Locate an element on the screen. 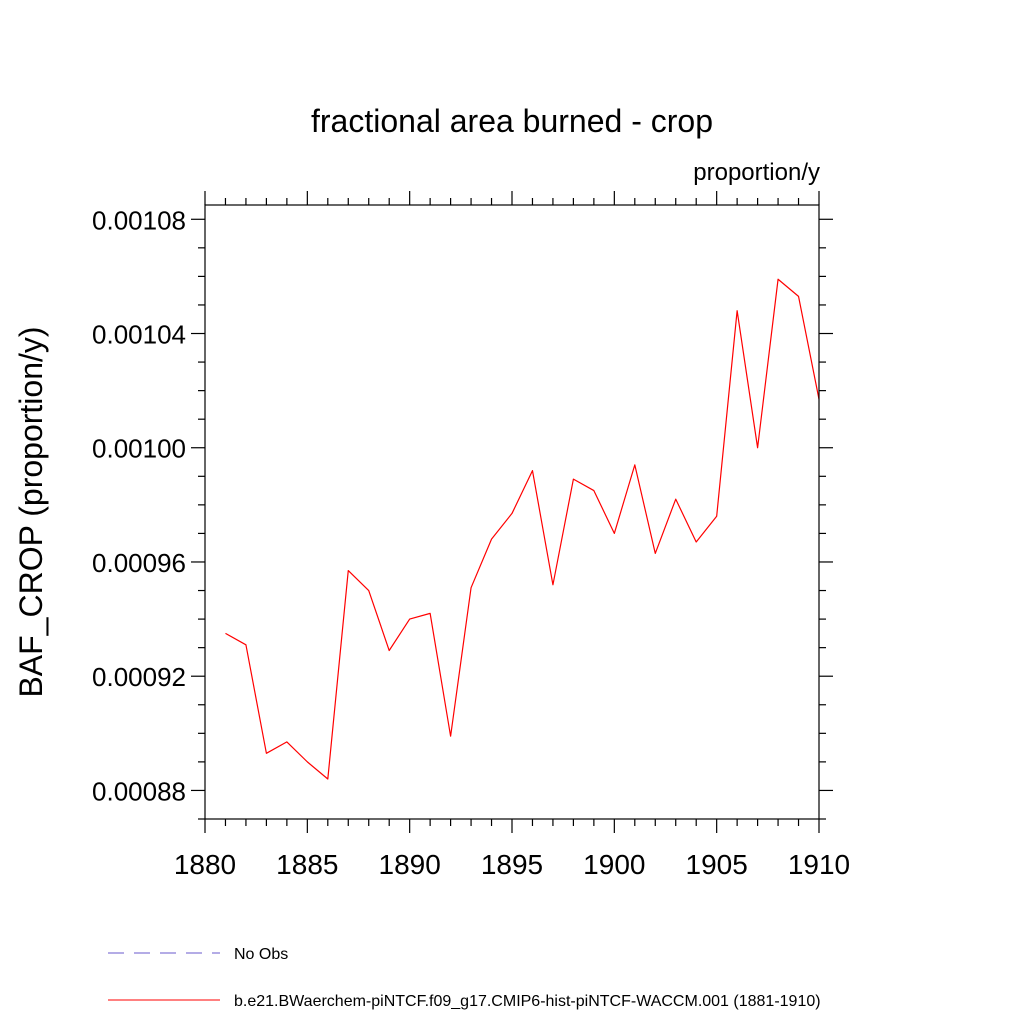  x-tick-label: 1910 is located at coordinates (819, 864).